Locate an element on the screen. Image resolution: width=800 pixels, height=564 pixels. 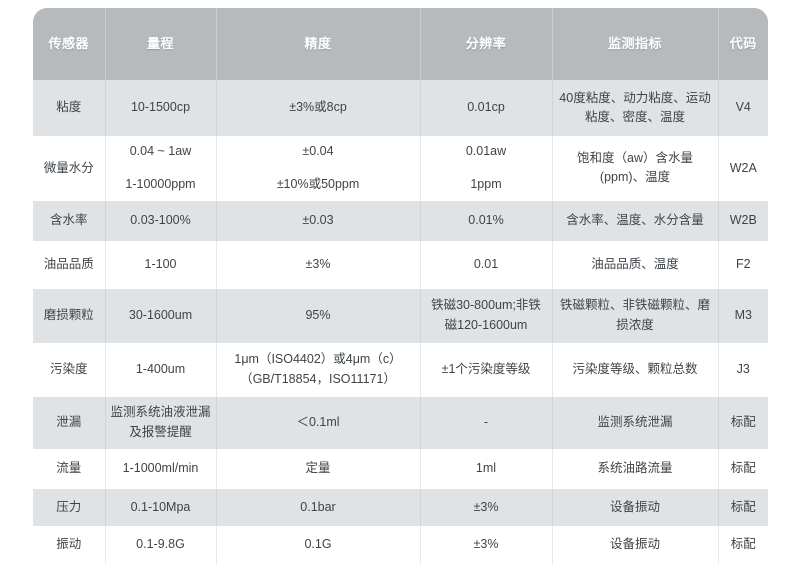
cell-sensor: 污染度 is located at coordinates (69, 369).